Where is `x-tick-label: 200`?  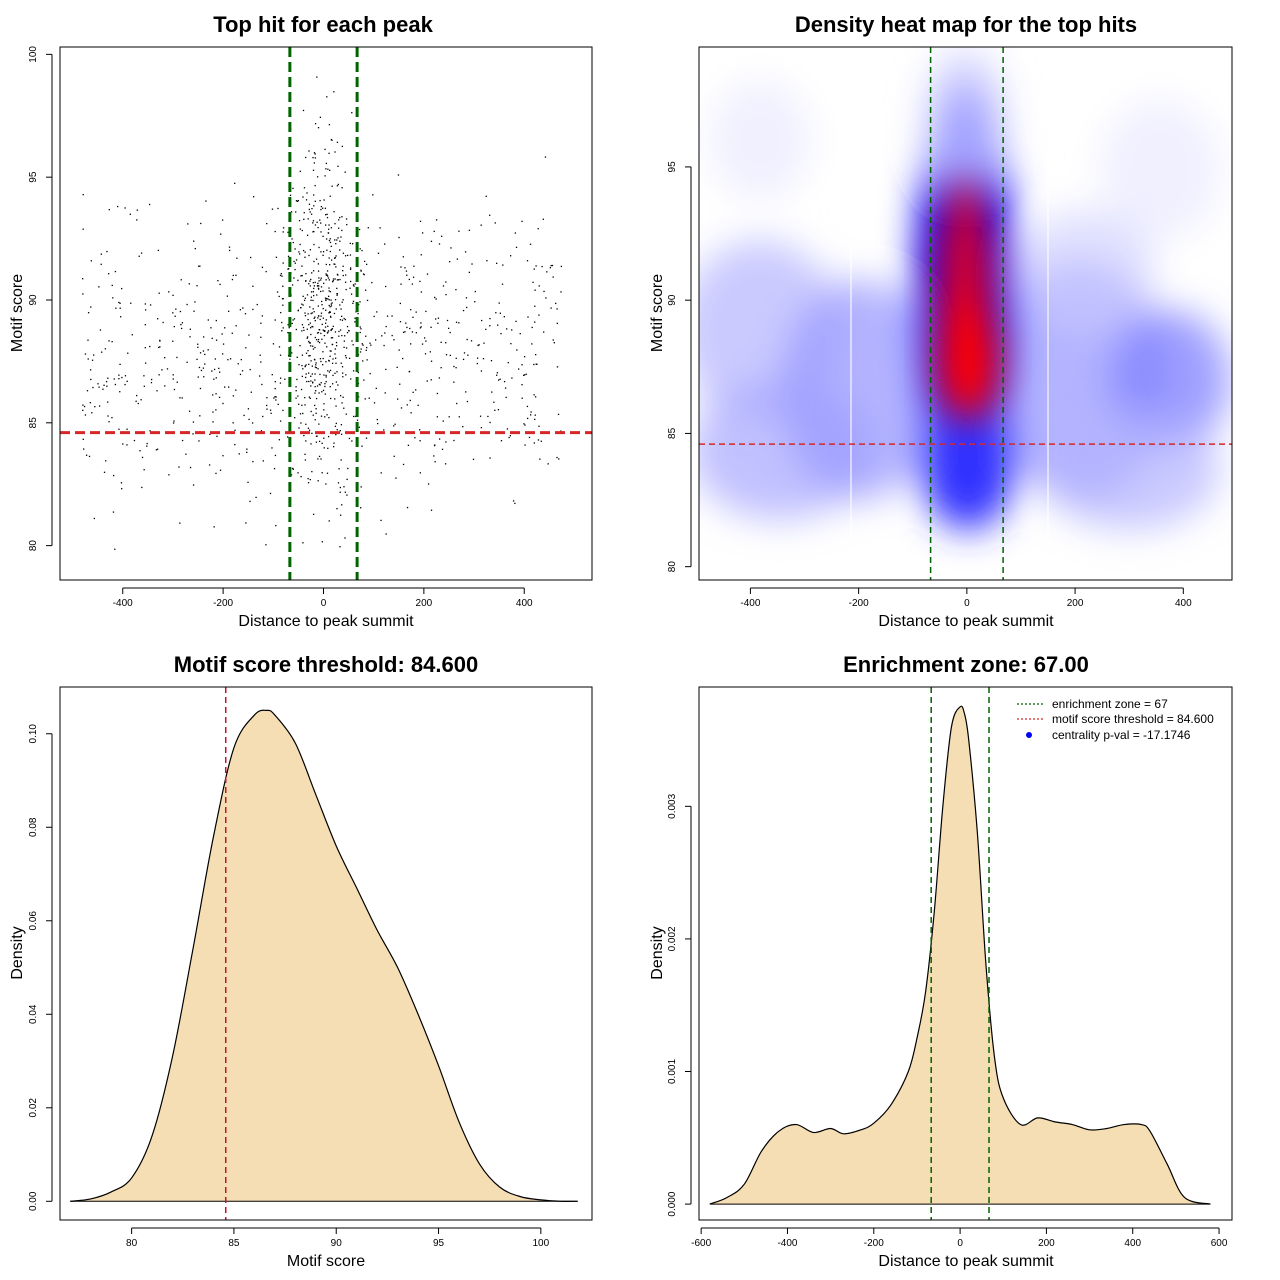
x-tick-label: 200 is located at coordinates (424, 603).